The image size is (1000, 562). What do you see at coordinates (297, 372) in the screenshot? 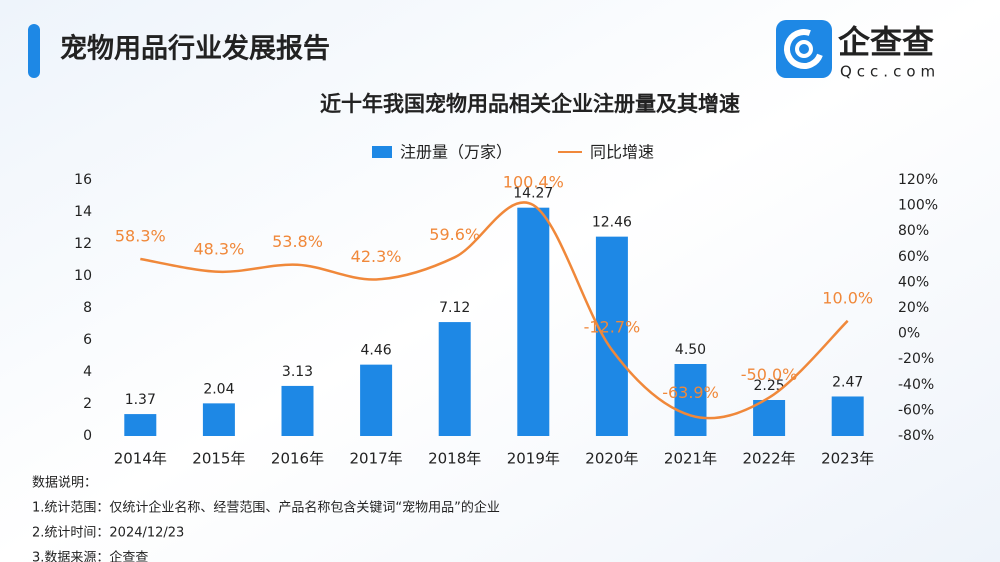
I see `bar-value-label: 3.13` at bounding box center [297, 372].